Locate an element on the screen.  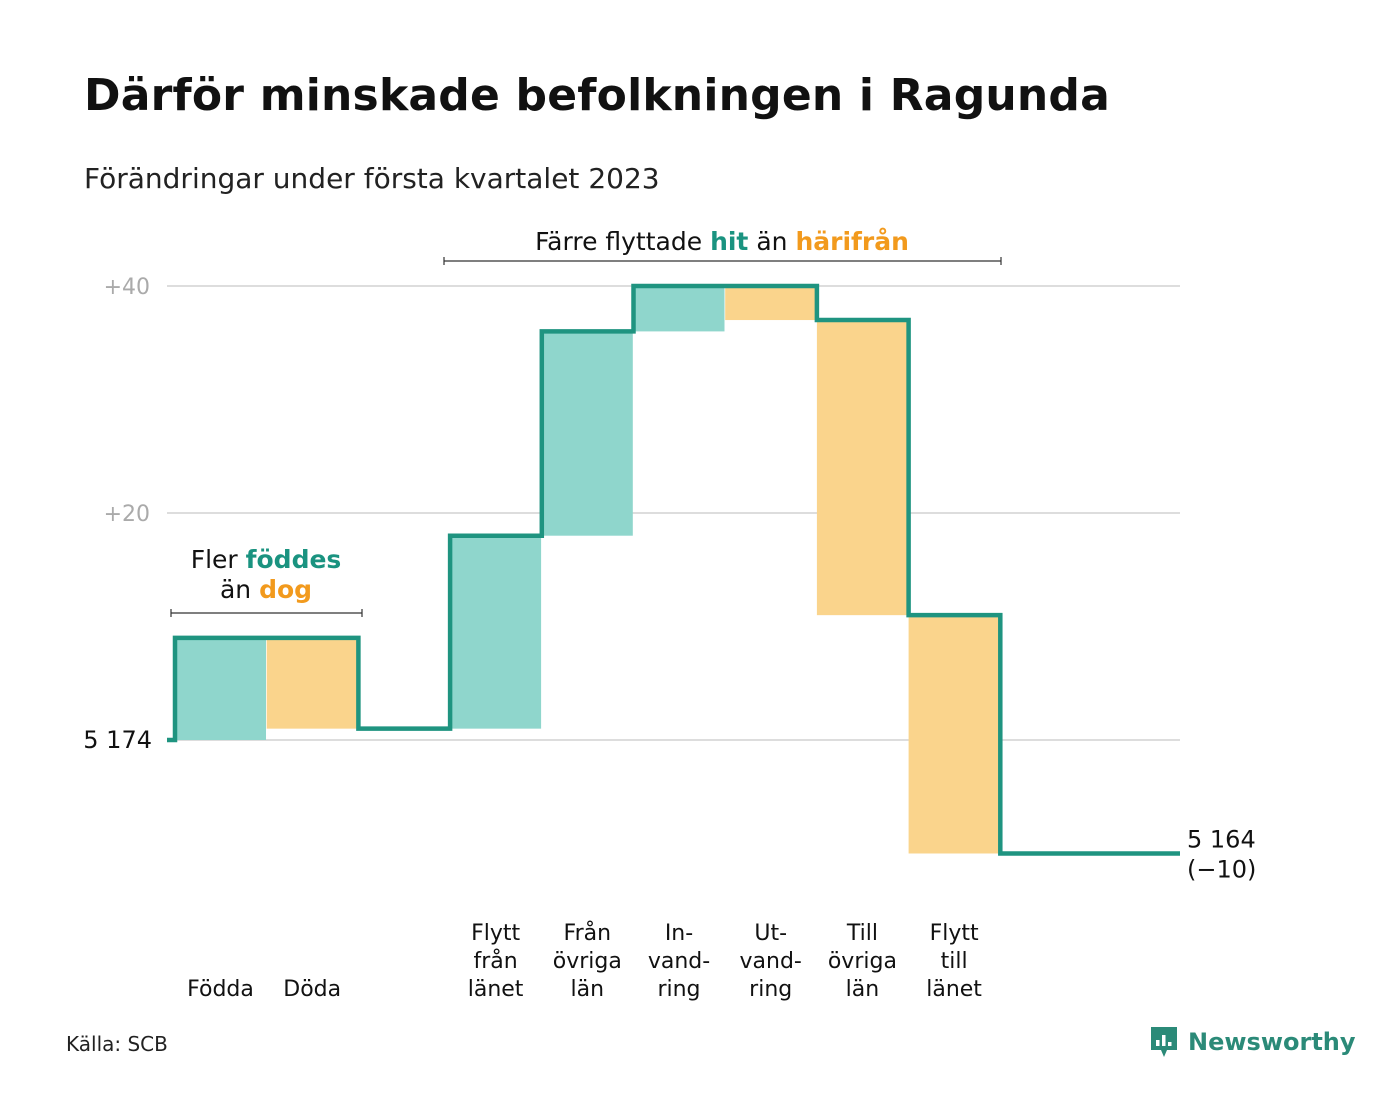
births-annotation-line2: än dog is located at coordinates (266, 589).